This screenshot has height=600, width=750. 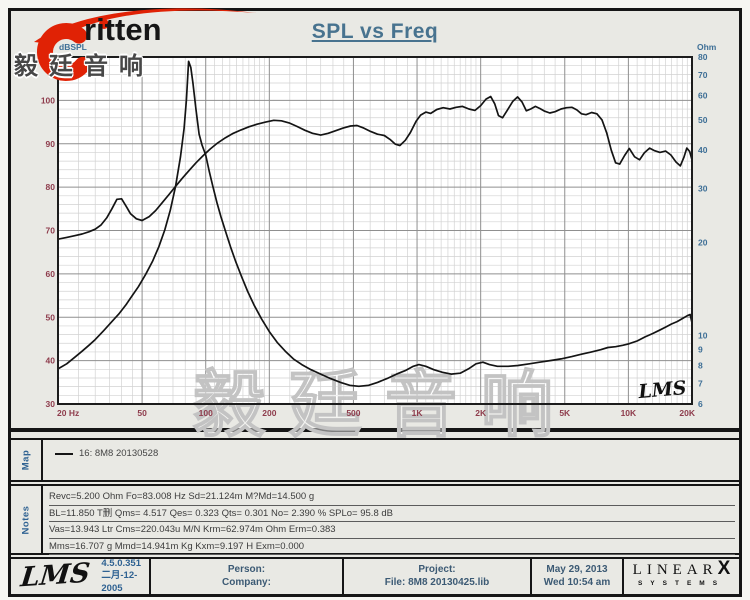 I want to click on linearx-logo: LINEARX, so click(x=681, y=568).